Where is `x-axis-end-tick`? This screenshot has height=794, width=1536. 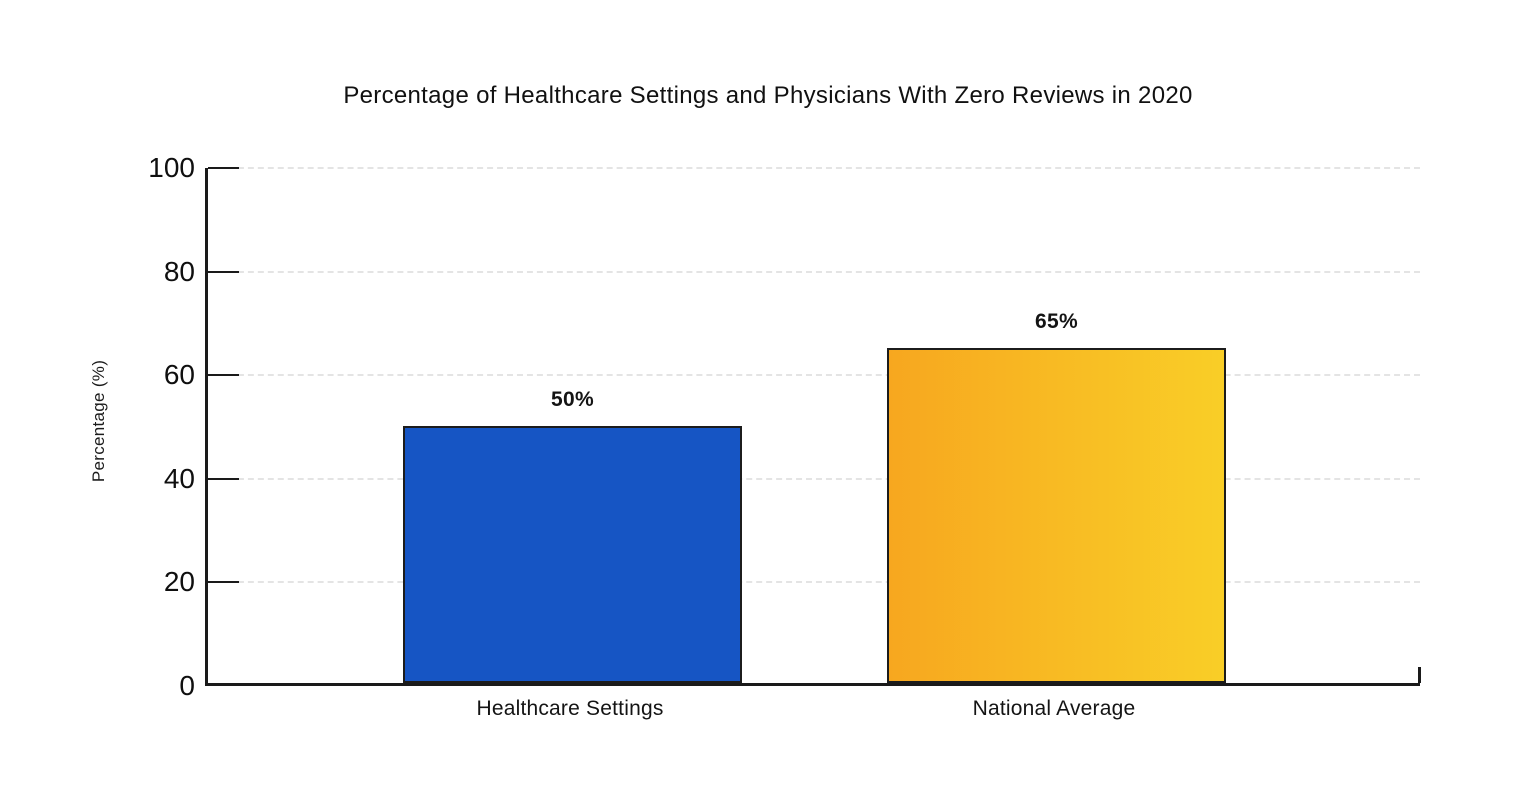
x-axis-end-tick is located at coordinates (1419, 675).